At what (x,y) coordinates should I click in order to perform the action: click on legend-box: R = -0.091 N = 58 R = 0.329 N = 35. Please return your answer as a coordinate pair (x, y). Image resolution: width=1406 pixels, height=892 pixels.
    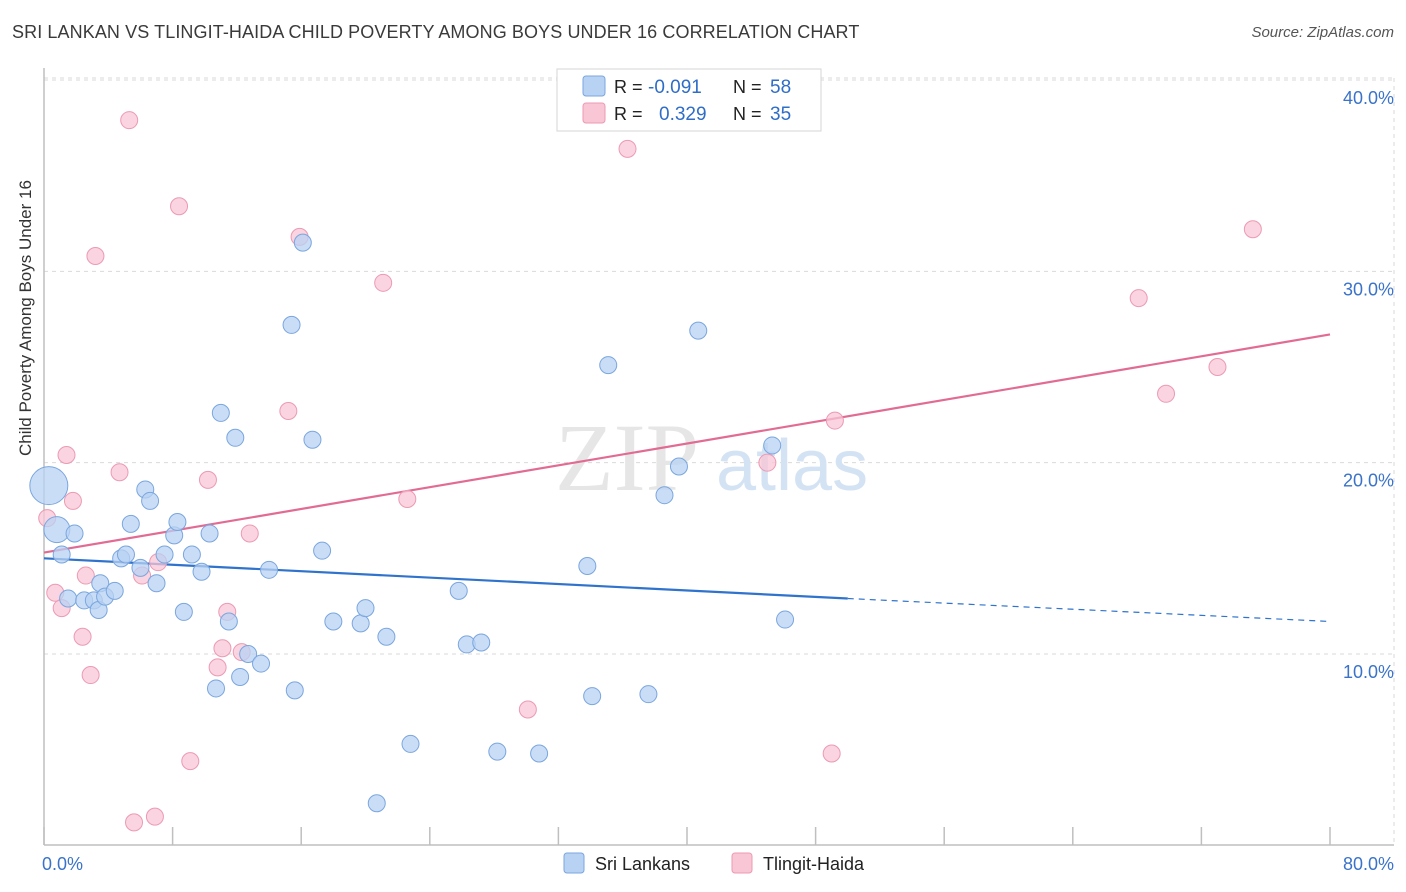
    Looking at the image, I should click on (689, 100).